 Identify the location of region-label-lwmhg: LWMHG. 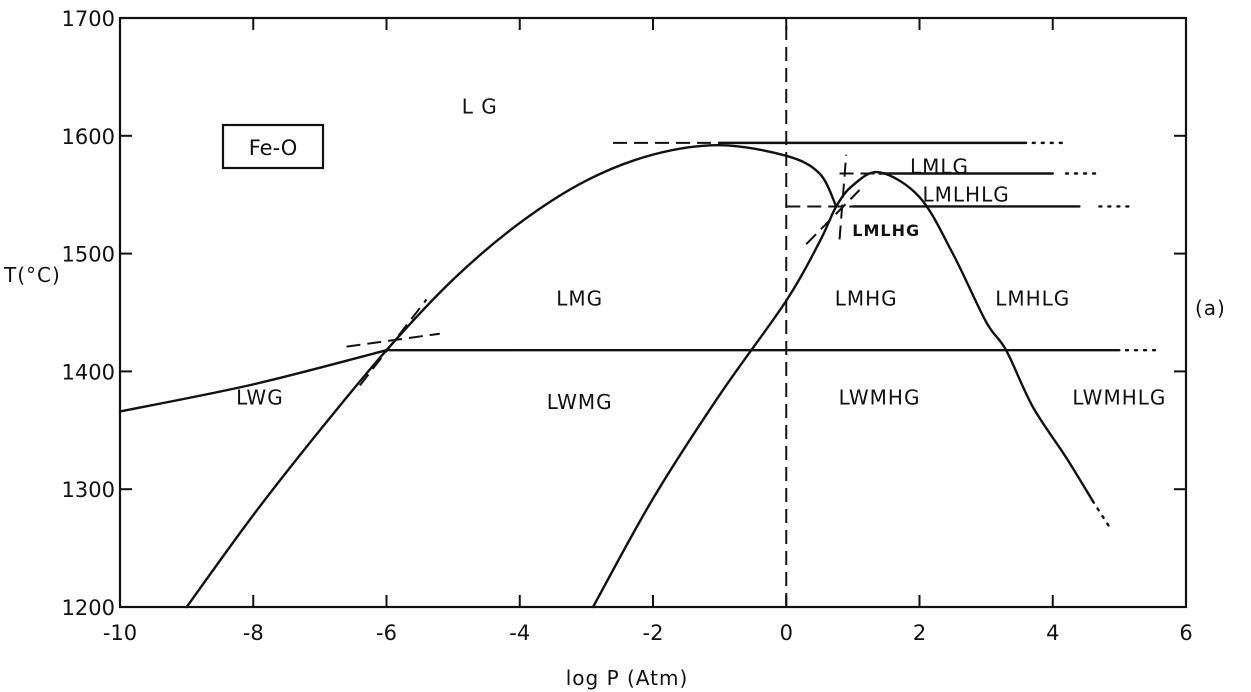
(880, 397).